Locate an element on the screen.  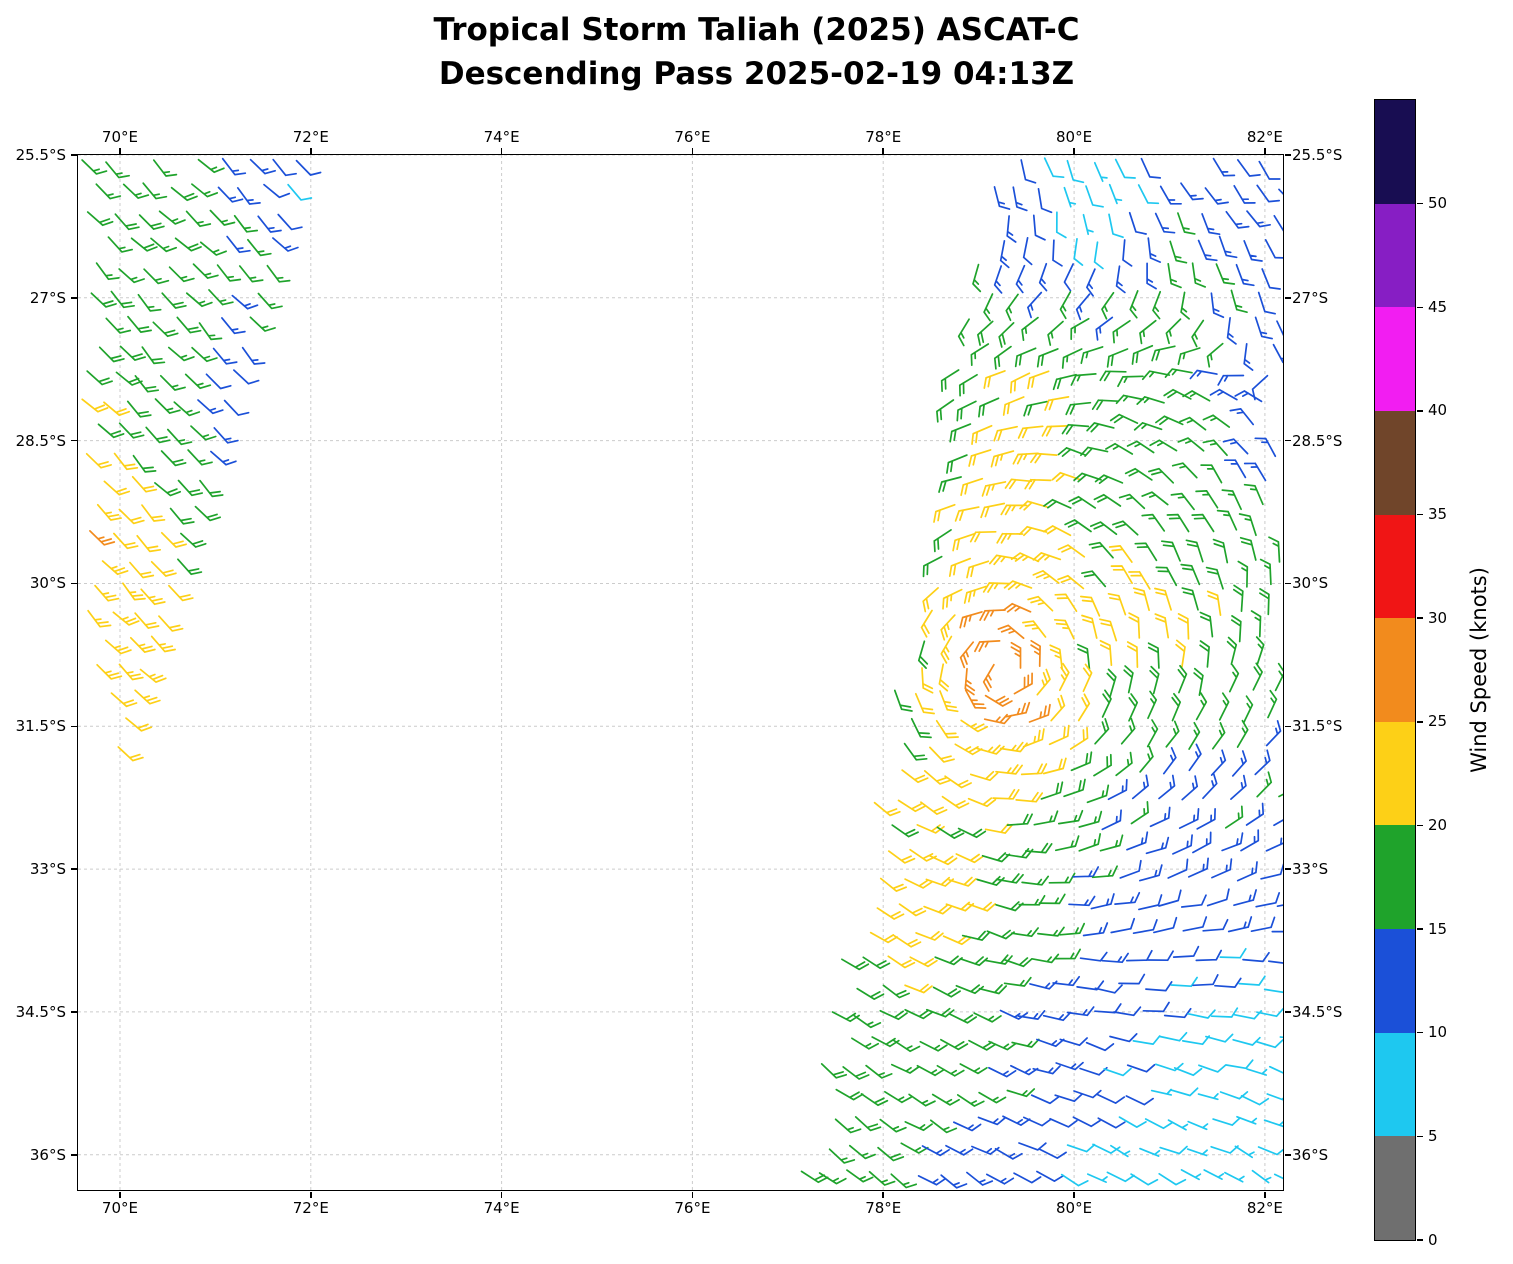
colorbar-tick-label: 35 is located at coordinates (1438, 514).